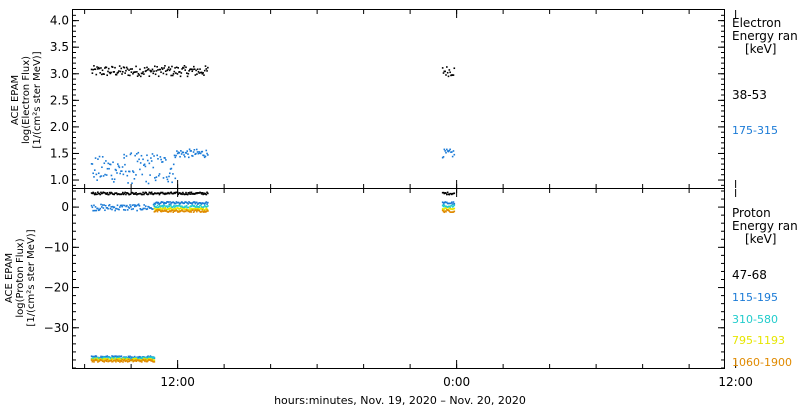 The image size is (800, 410). Describe the element at coordinates (755, 130) in the screenshot. I see `electron-legend-entry-2: 175-315` at that location.